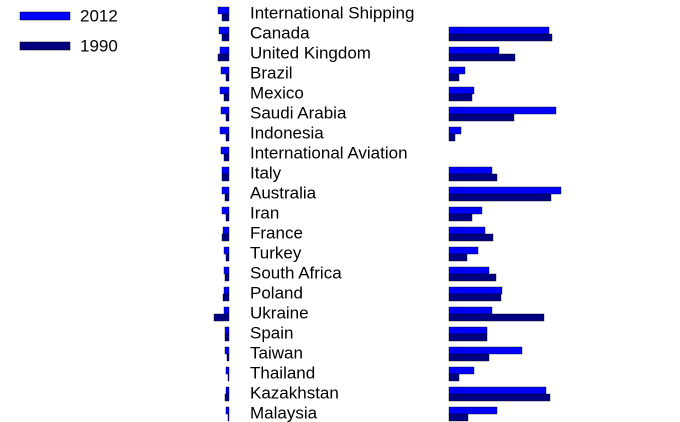  Describe the element at coordinates (287, 132) in the screenshot. I see `category-label: Indonesia` at that location.